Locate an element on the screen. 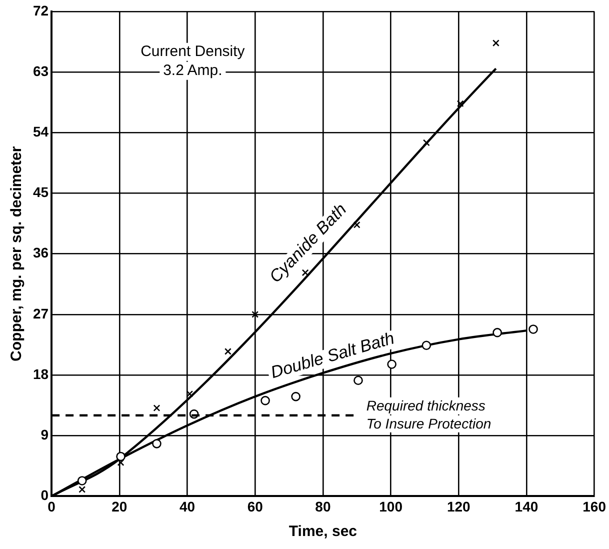 The width and height of the screenshot is (609, 549). x-tick-label: 120 is located at coordinates (458, 506).